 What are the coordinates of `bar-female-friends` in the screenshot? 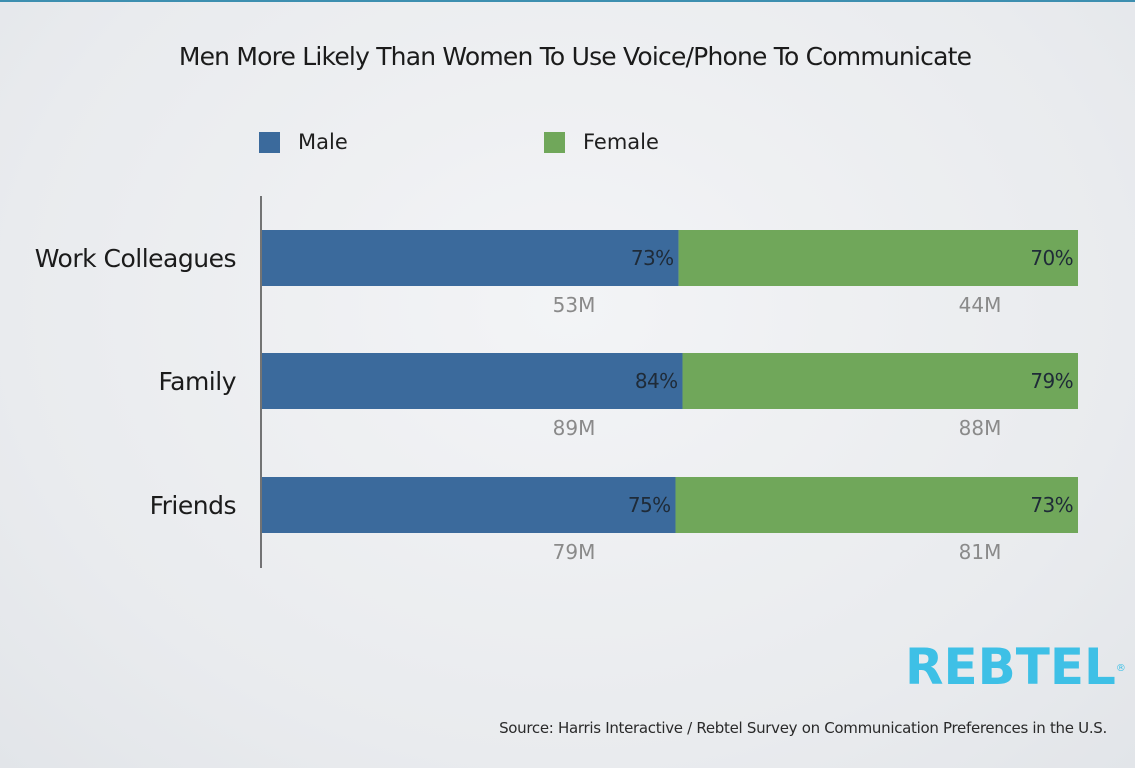 It's located at (876, 505).